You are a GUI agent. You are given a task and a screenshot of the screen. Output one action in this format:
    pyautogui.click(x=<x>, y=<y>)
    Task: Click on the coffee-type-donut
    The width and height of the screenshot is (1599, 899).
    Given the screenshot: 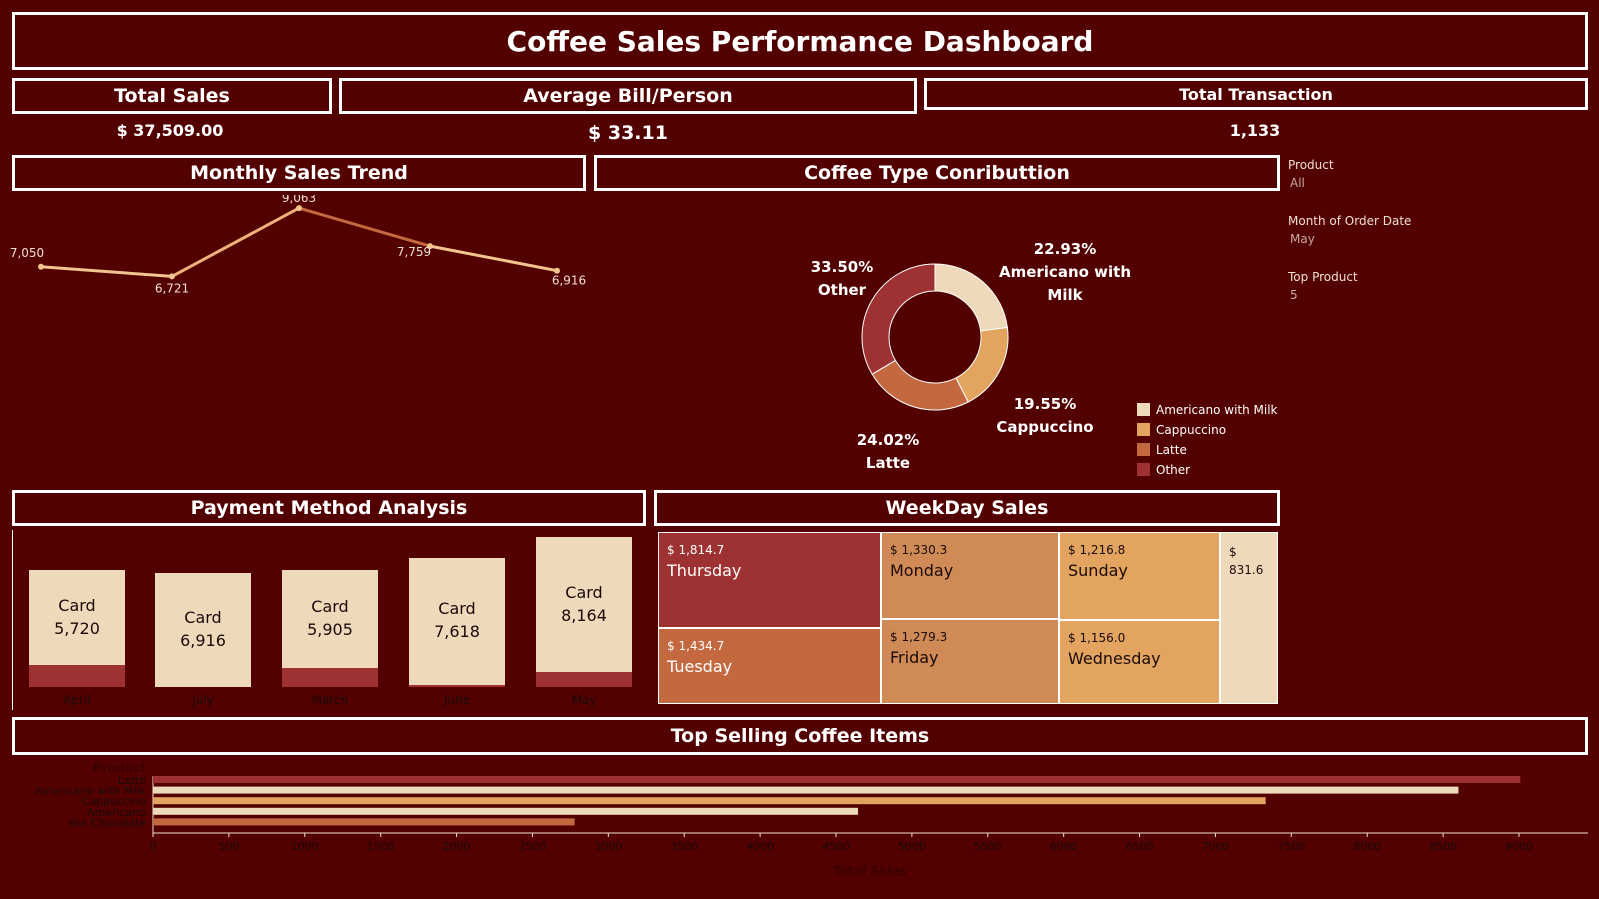 What is the action you would take?
    pyautogui.click(x=935, y=337)
    